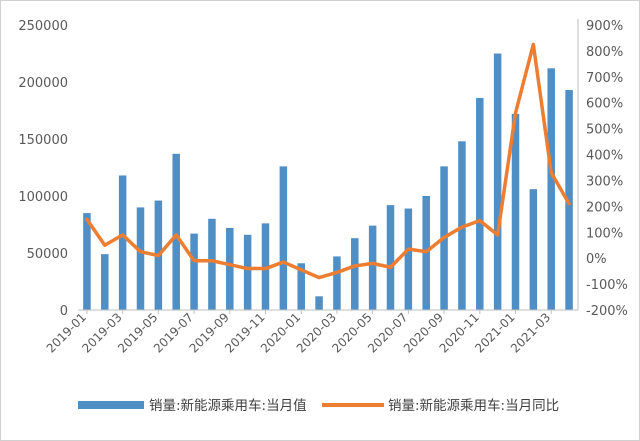 The width and height of the screenshot is (640, 441). Describe the element at coordinates (530, 332) in the screenshot. I see `x-tick-label: 2021-03` at that location.